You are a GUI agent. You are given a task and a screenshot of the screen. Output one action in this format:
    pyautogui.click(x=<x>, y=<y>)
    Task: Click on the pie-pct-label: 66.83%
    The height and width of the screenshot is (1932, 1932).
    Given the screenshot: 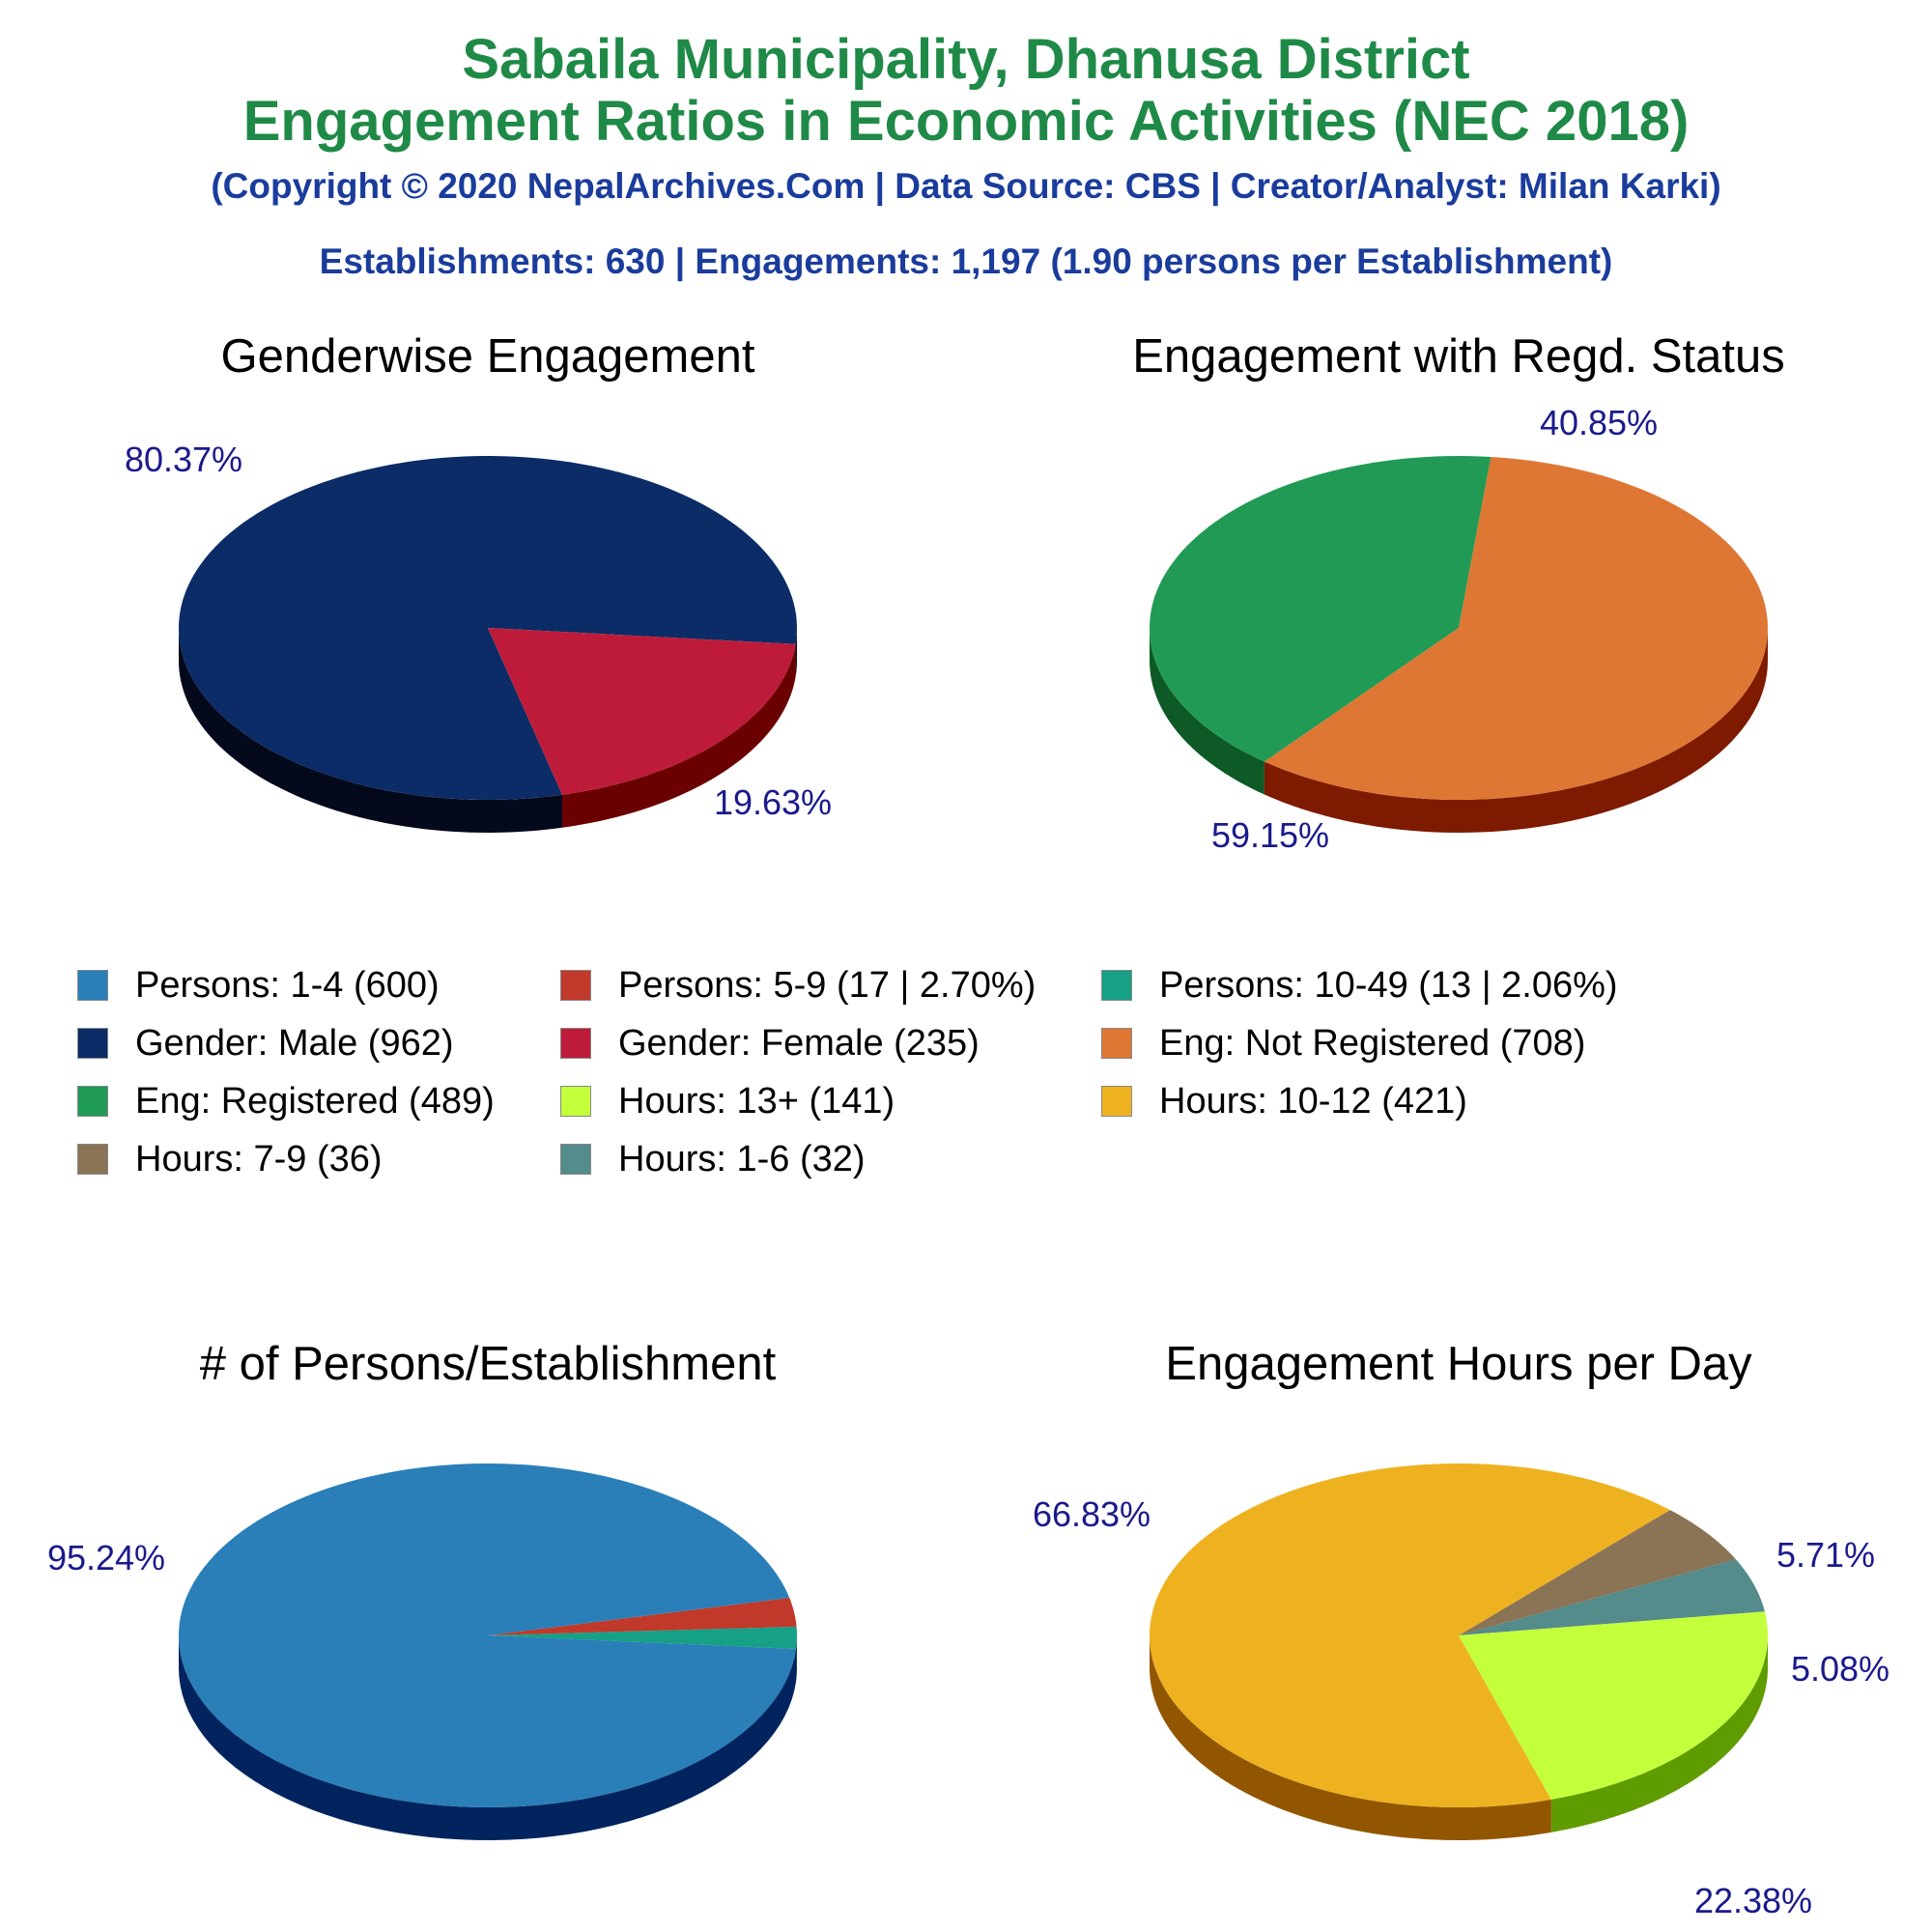 What is the action you would take?
    pyautogui.click(x=1092, y=1514)
    